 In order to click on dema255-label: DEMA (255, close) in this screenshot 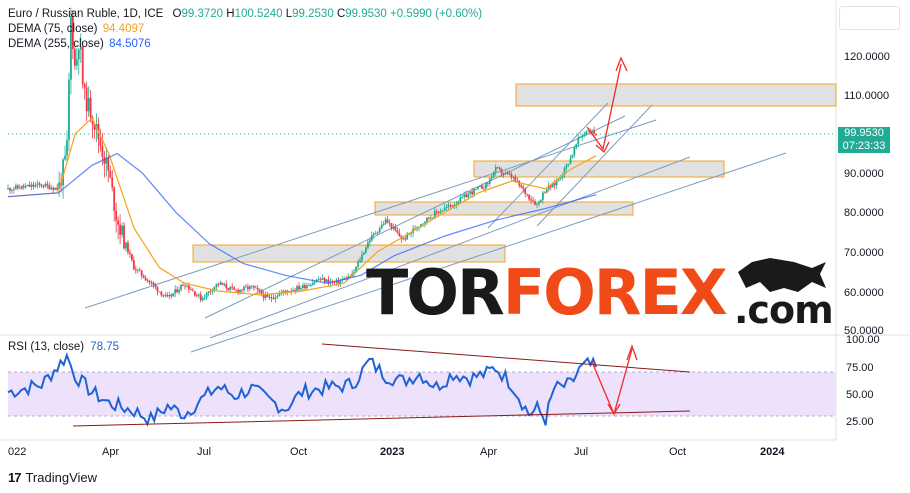, I will do `click(56, 44)`.